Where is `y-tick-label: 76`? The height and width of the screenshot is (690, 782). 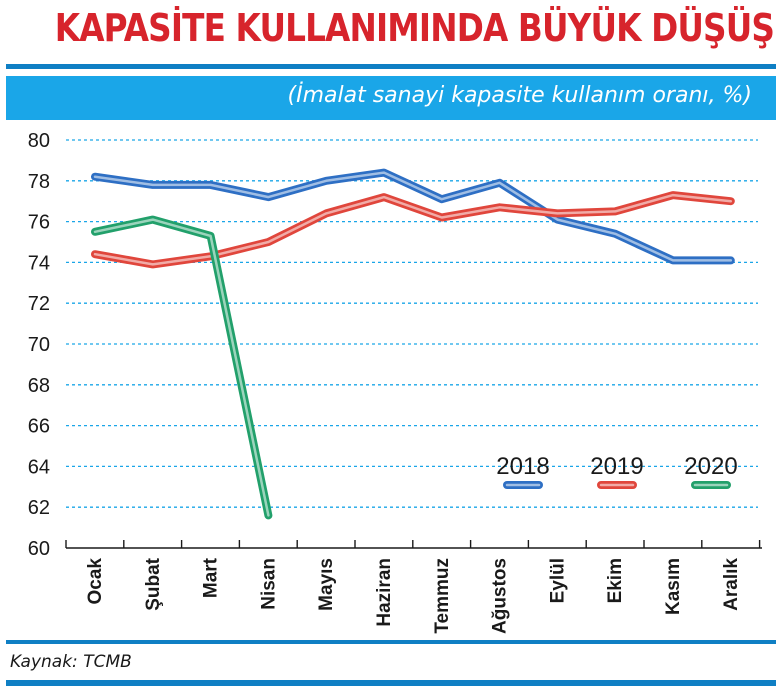 y-tick-label: 76 is located at coordinates (39, 223).